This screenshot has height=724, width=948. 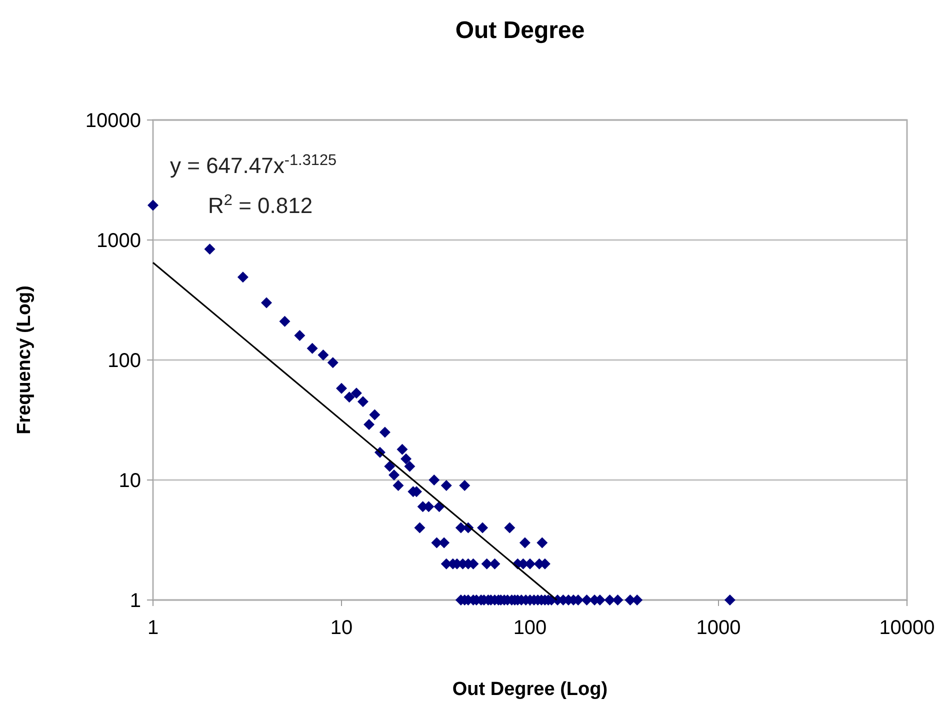 What do you see at coordinates (341, 628) in the screenshot?
I see `x-tick-label: 10` at bounding box center [341, 628].